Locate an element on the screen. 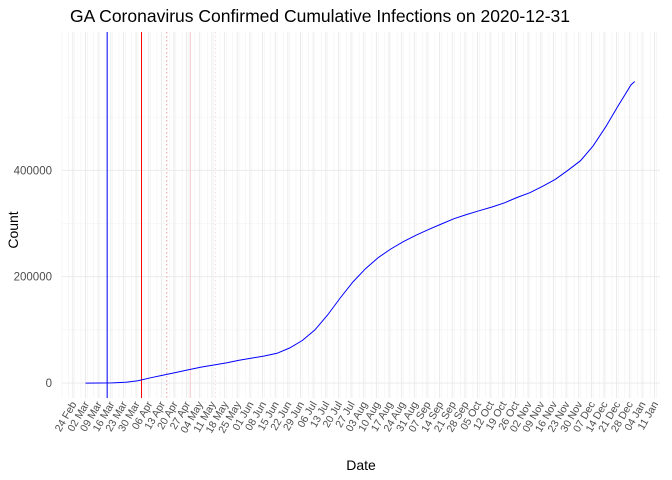 This screenshot has width=672, height=480. y-tick-label: 400000 is located at coordinates (33, 171).